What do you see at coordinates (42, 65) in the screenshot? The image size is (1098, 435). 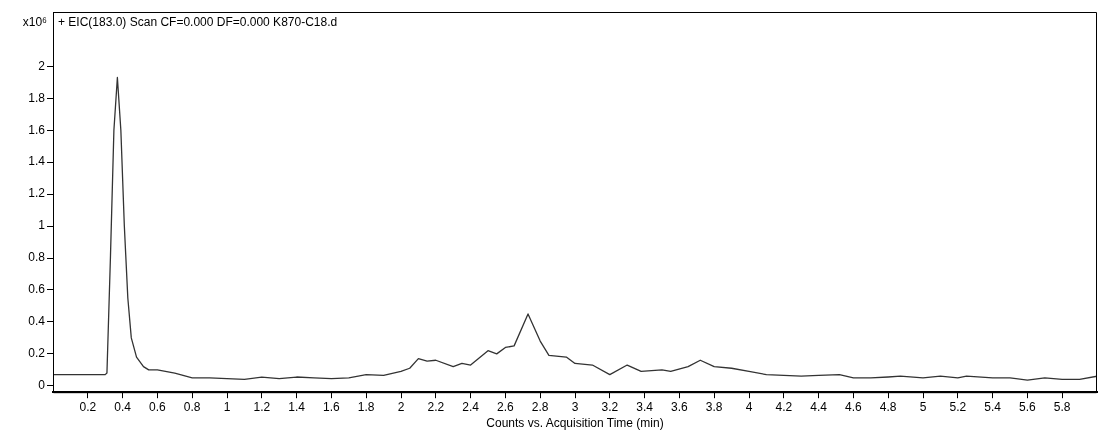 I see `y-tick-label: 2` at bounding box center [42, 65].